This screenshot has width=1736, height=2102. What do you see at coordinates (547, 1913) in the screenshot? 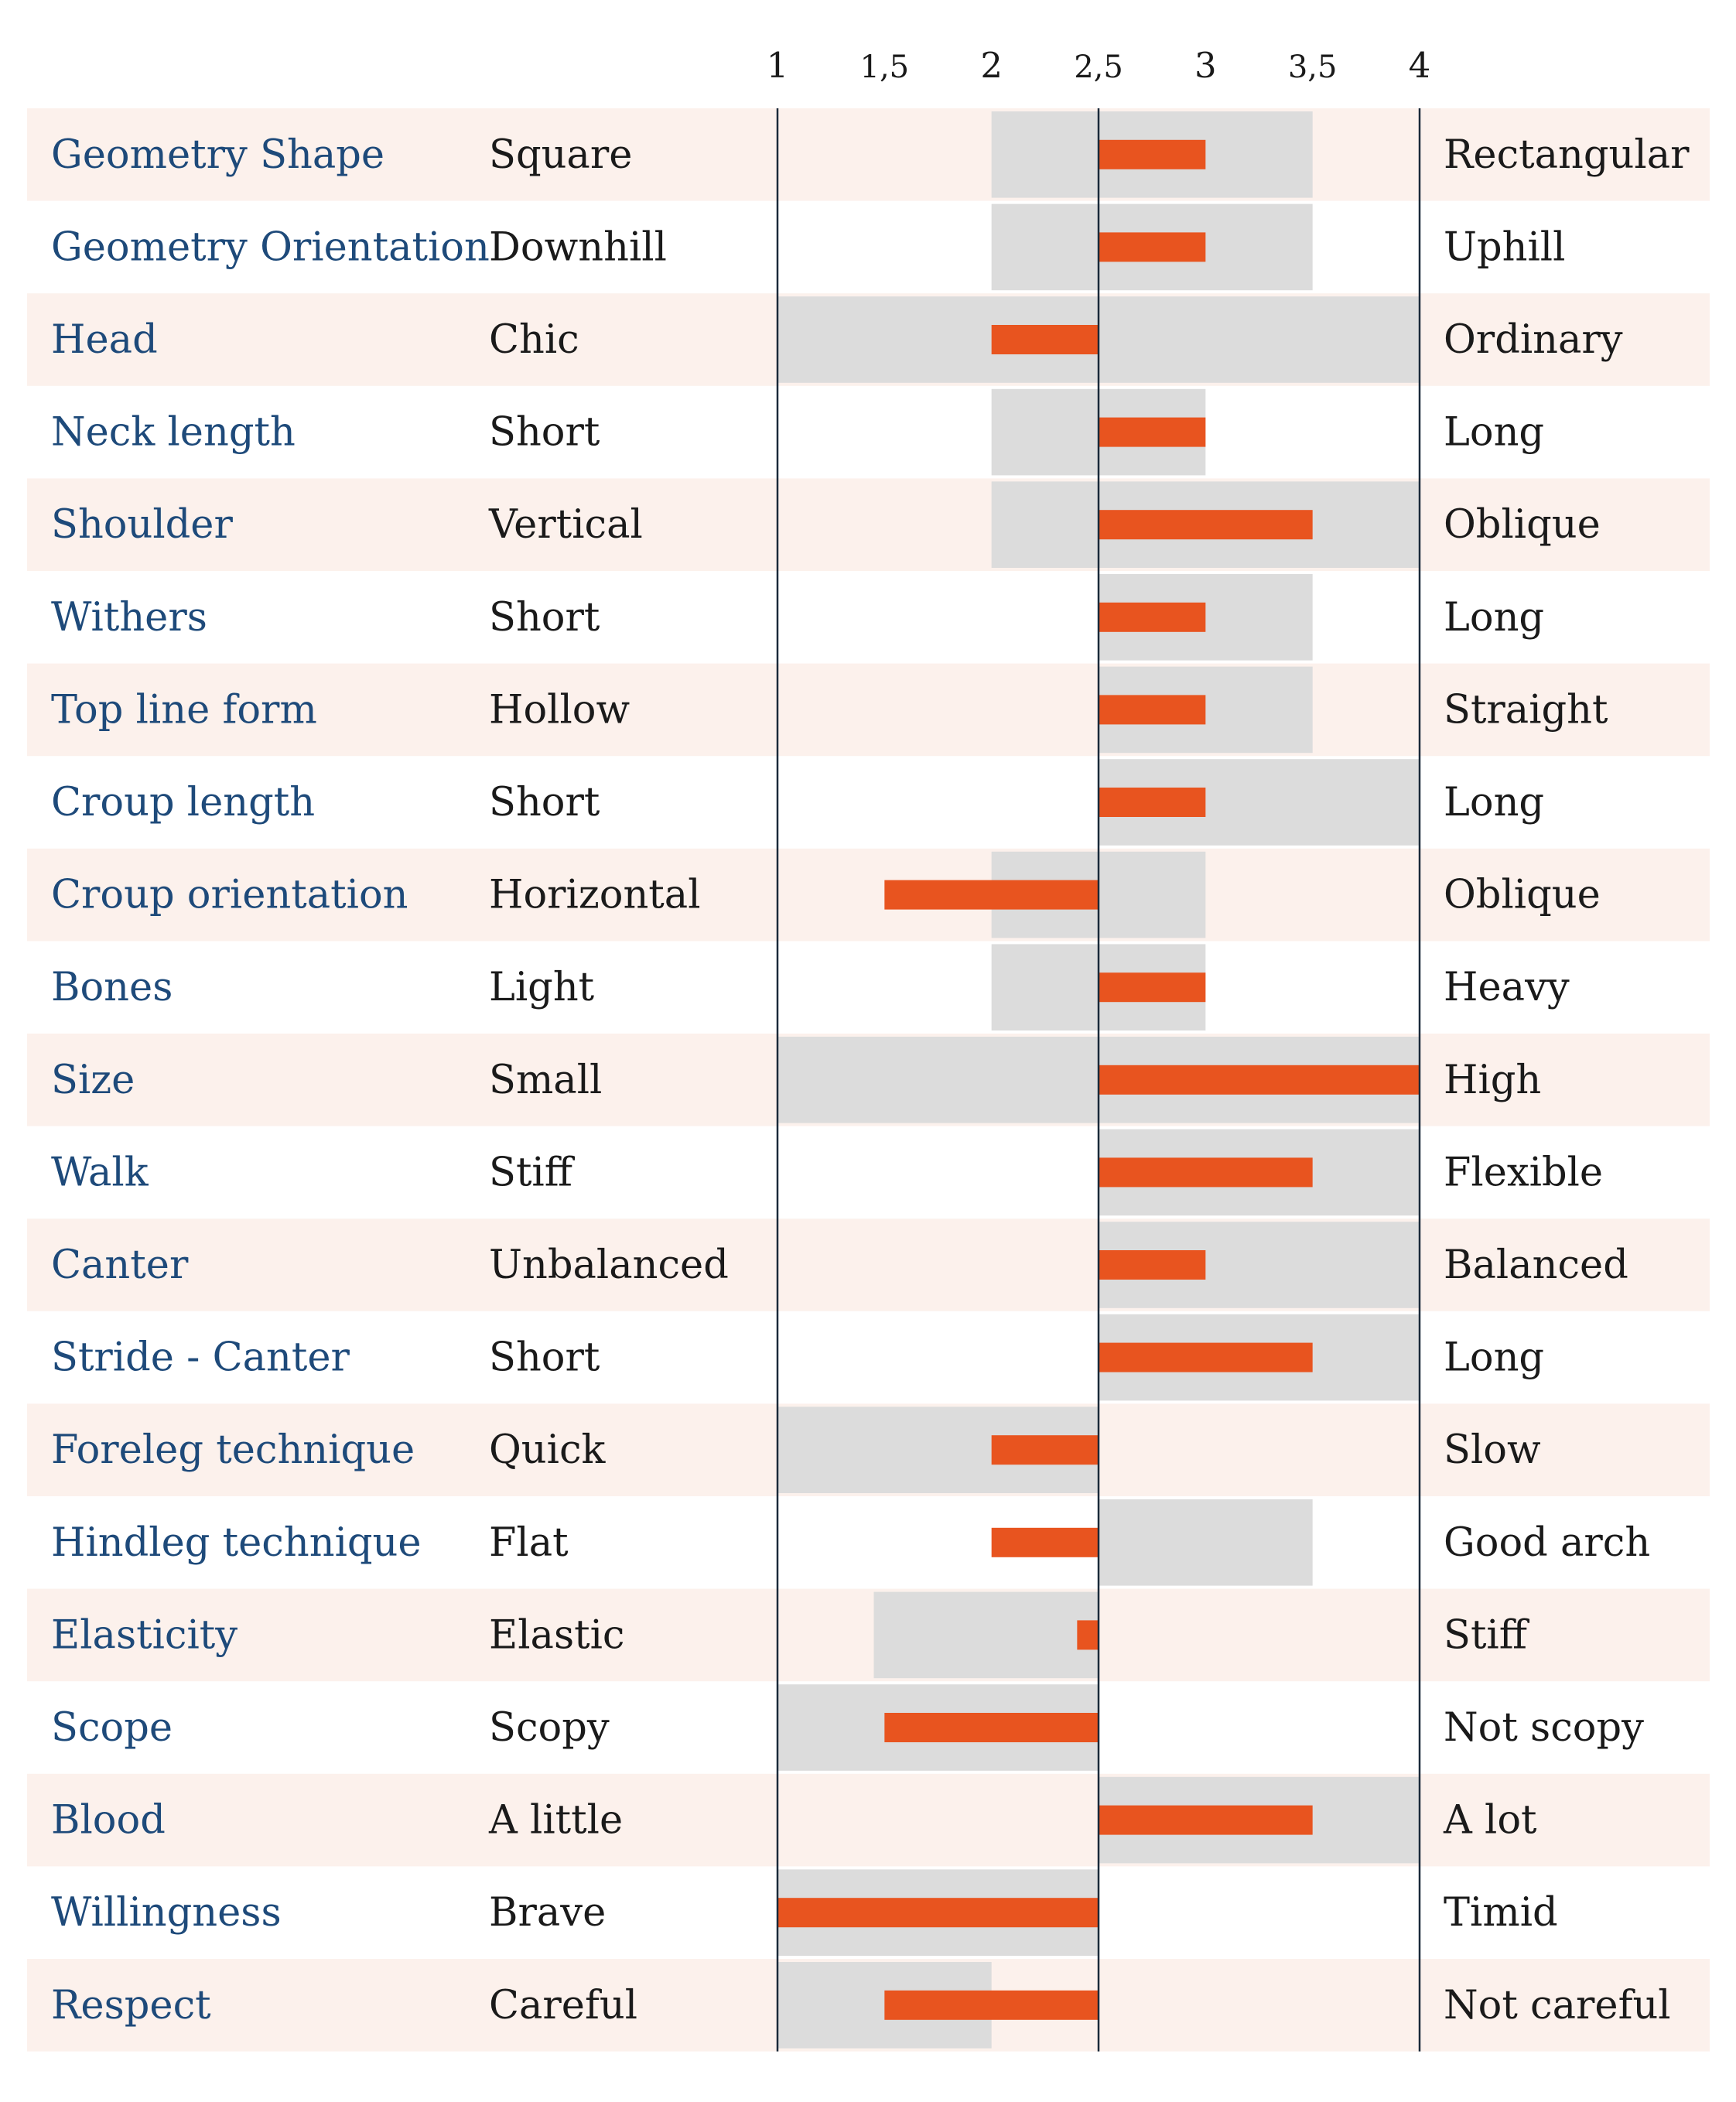
I see `low-label: Brave` at bounding box center [547, 1913].